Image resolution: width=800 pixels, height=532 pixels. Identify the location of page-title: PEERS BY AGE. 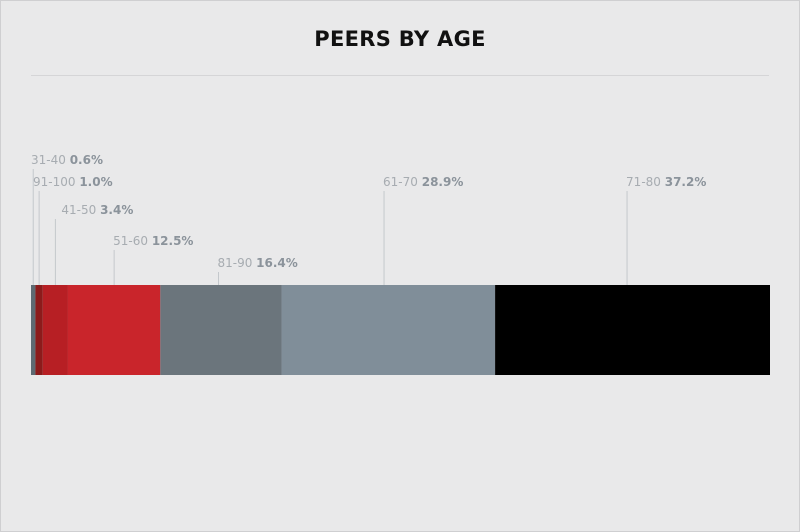
(400, 39).